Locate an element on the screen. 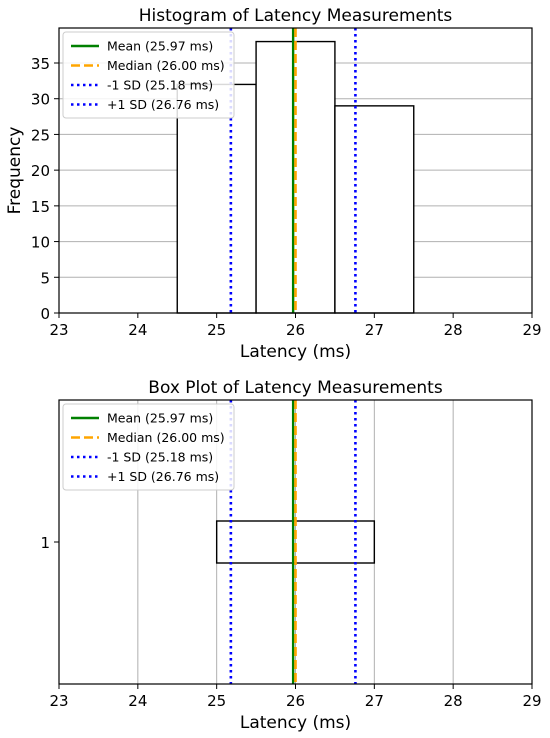 The width and height of the screenshot is (550, 738). y-tick-label: 0 is located at coordinates (45, 314).